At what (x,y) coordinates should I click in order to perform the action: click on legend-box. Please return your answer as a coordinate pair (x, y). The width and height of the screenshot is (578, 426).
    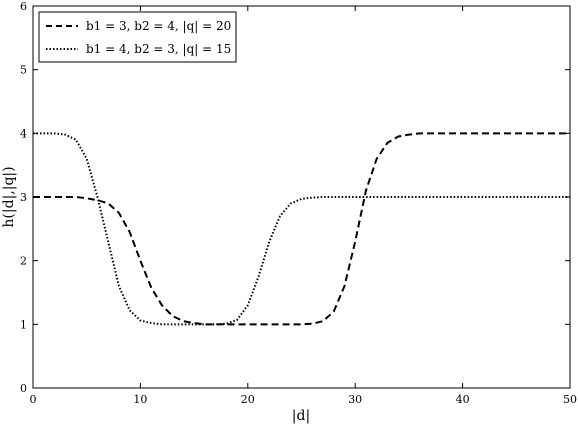
    Looking at the image, I should click on (137, 37).